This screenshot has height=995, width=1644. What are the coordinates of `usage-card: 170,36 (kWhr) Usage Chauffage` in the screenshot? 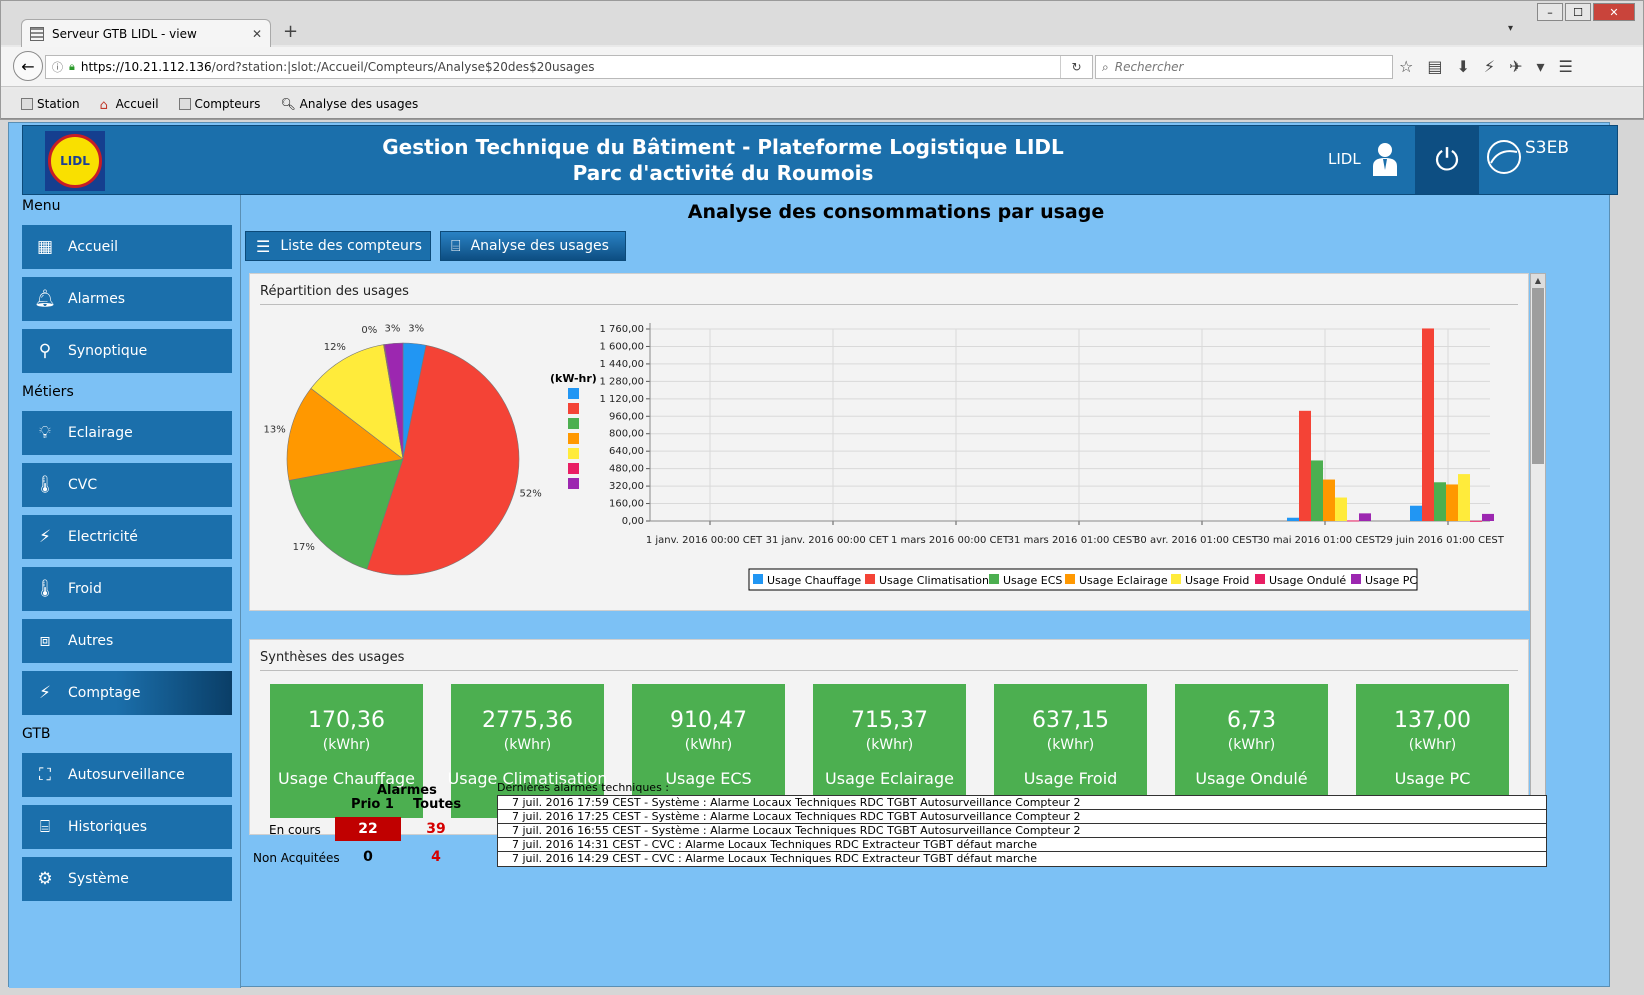 It's located at (346, 751).